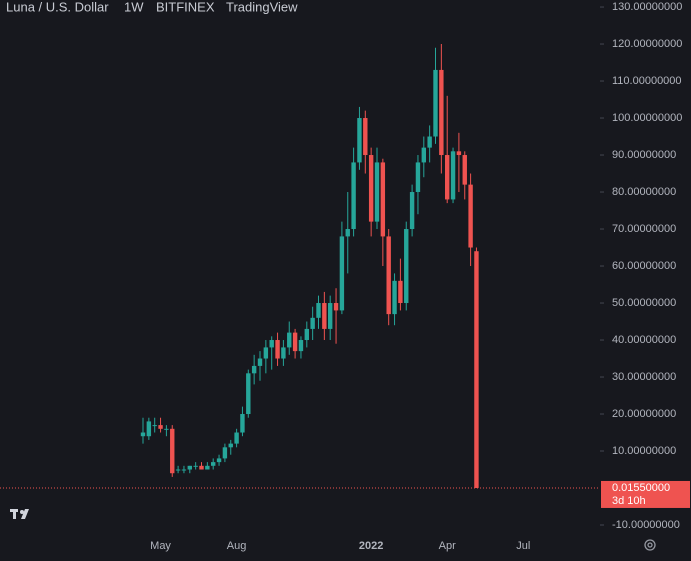 The image size is (691, 561). What do you see at coordinates (647, 7) in the screenshot?
I see `y-tick-label: 130.00000000` at bounding box center [647, 7].